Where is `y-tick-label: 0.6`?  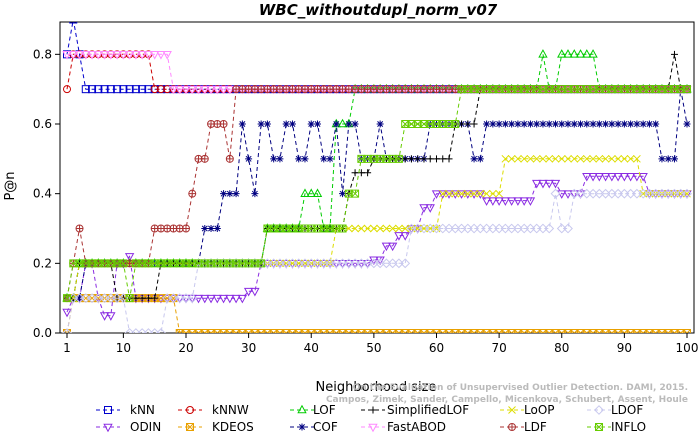
y-tick-label: 0.6 is located at coordinates (42, 124).